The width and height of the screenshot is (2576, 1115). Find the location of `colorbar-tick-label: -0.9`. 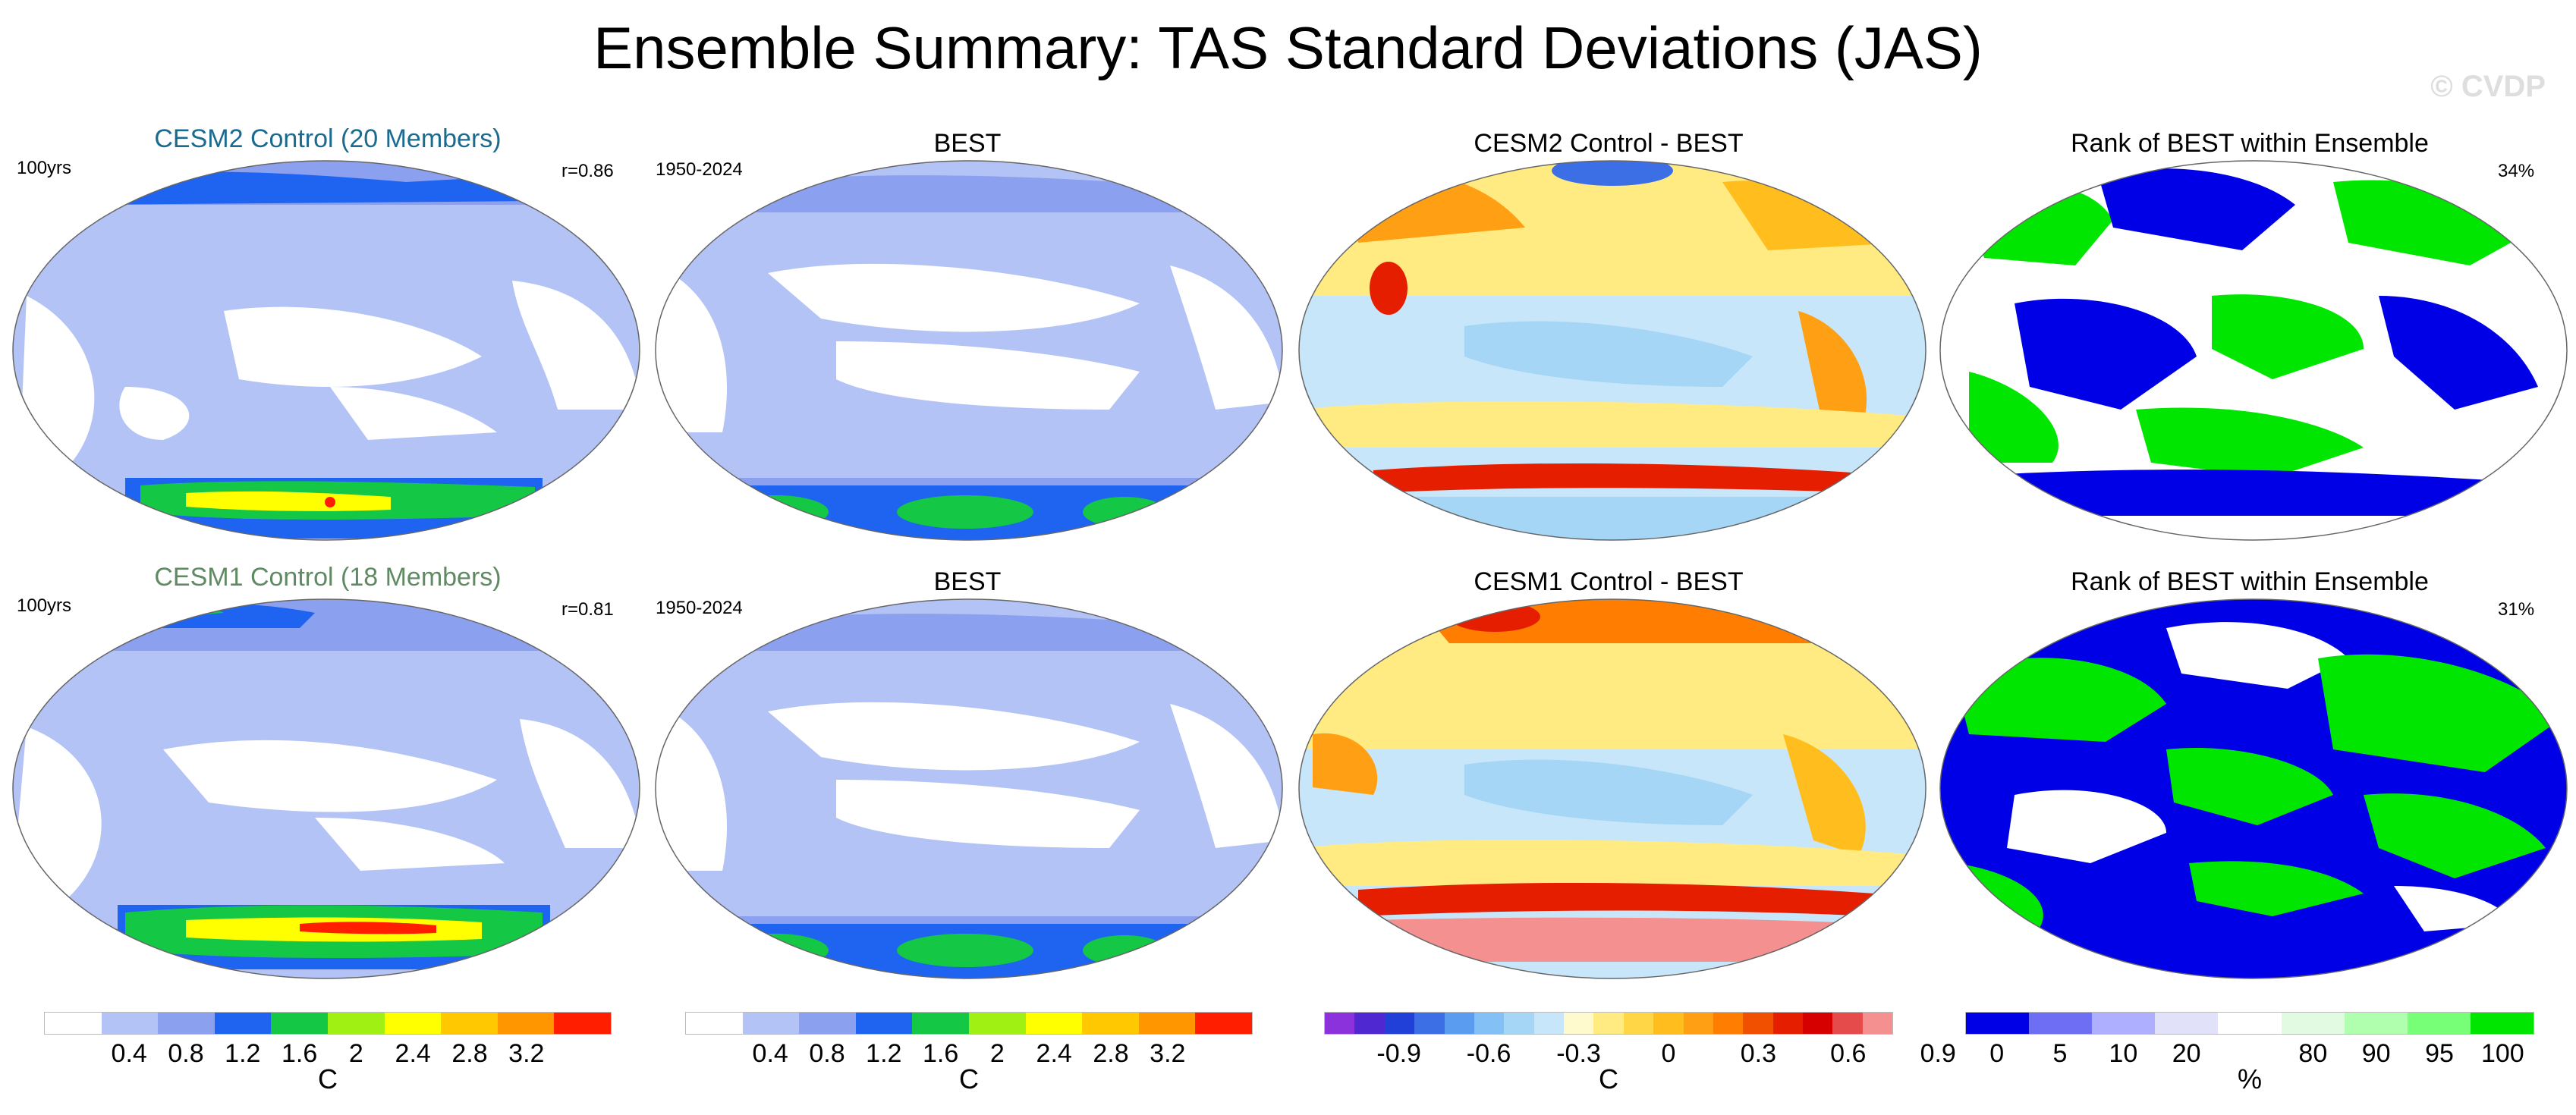

colorbar-tick-label: -0.9 is located at coordinates (1398, 1053).